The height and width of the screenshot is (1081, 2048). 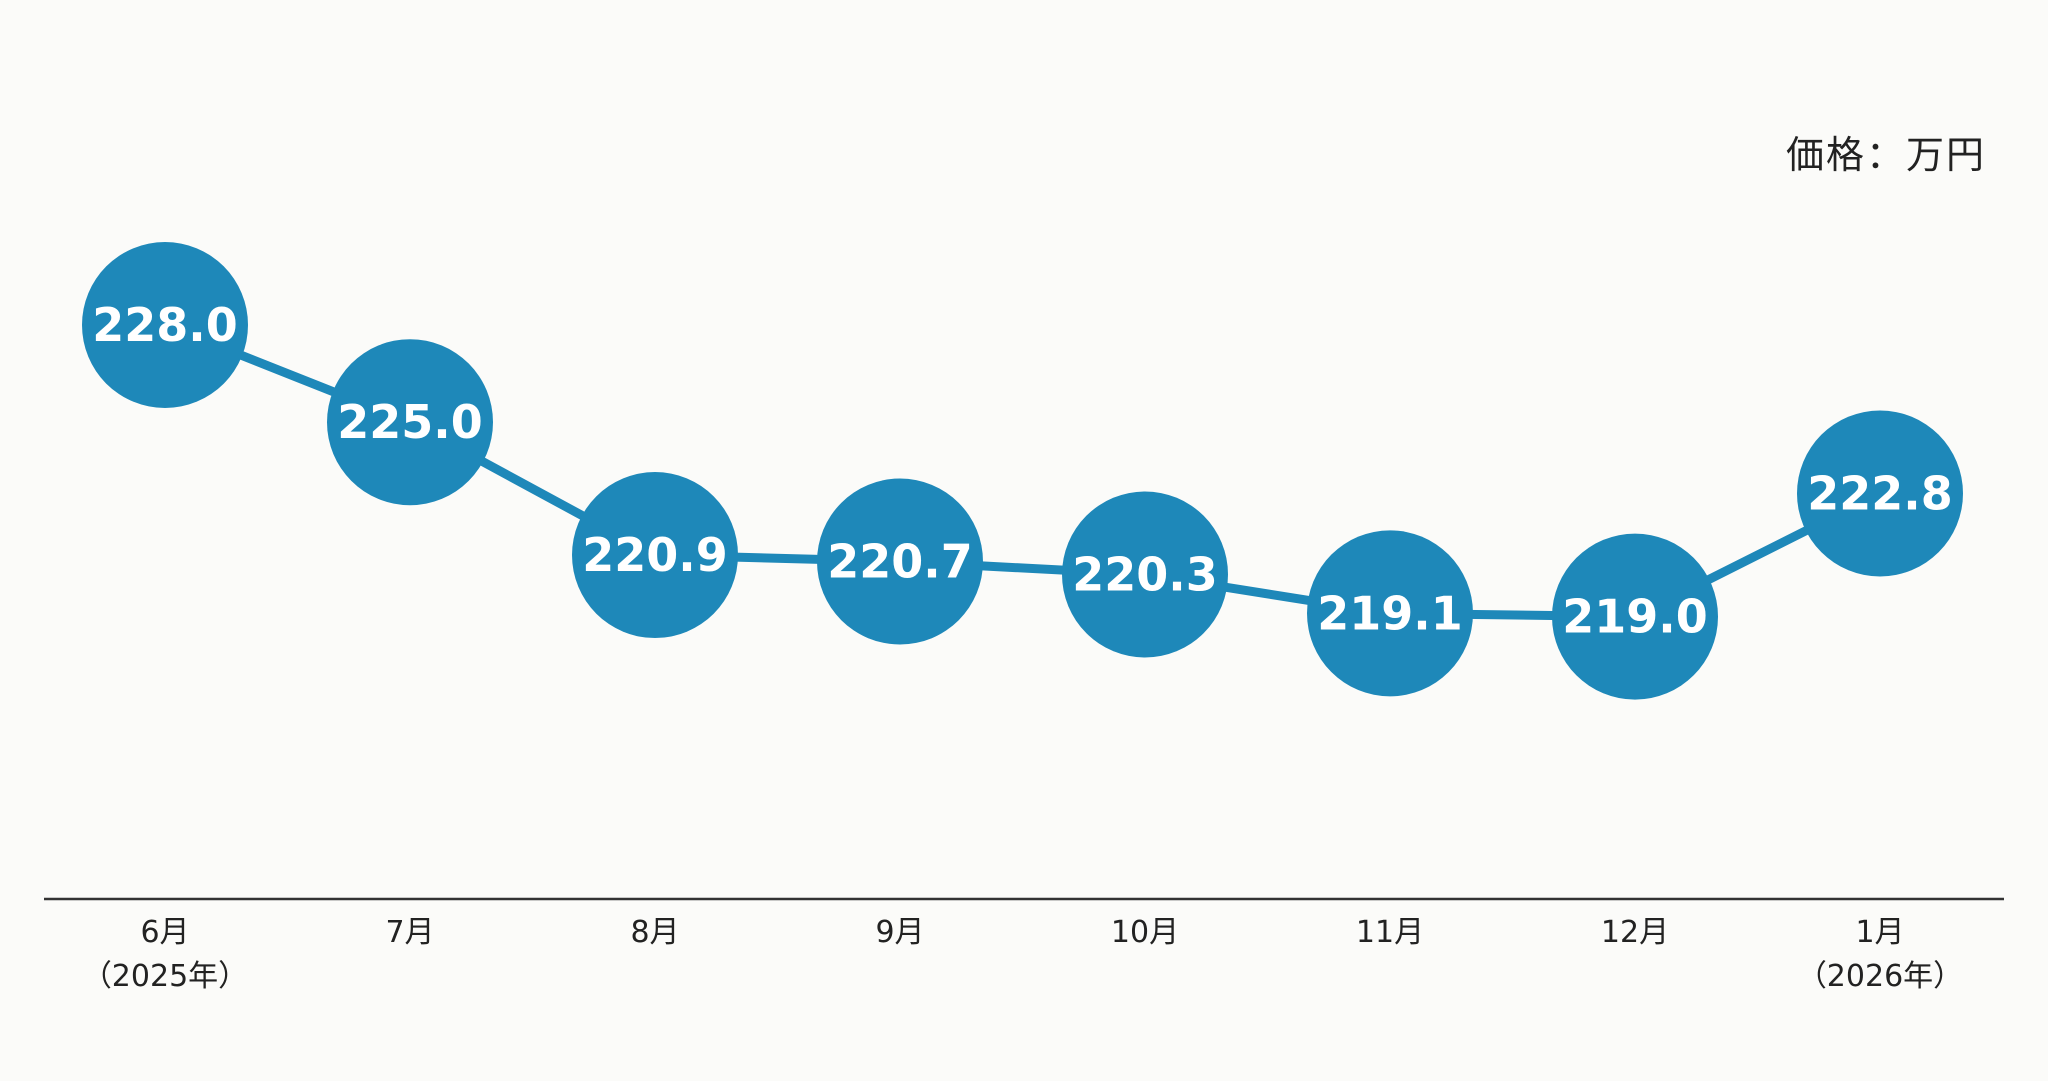 I want to click on data-point: 219.0, so click(x=1635, y=616).